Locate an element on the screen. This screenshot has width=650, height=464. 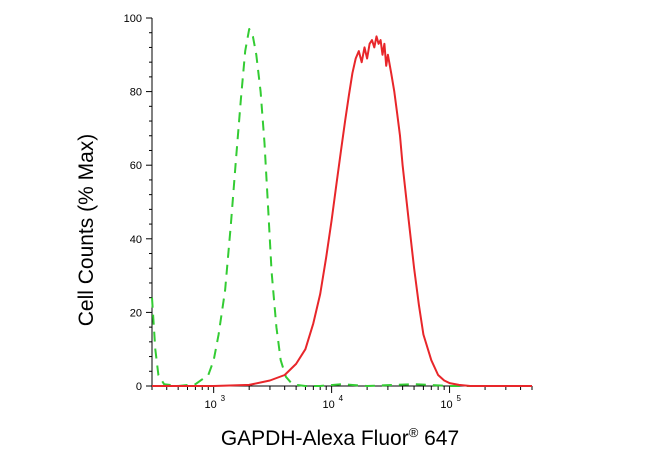
x-tick-exponent: 5 is located at coordinates (459, 398).